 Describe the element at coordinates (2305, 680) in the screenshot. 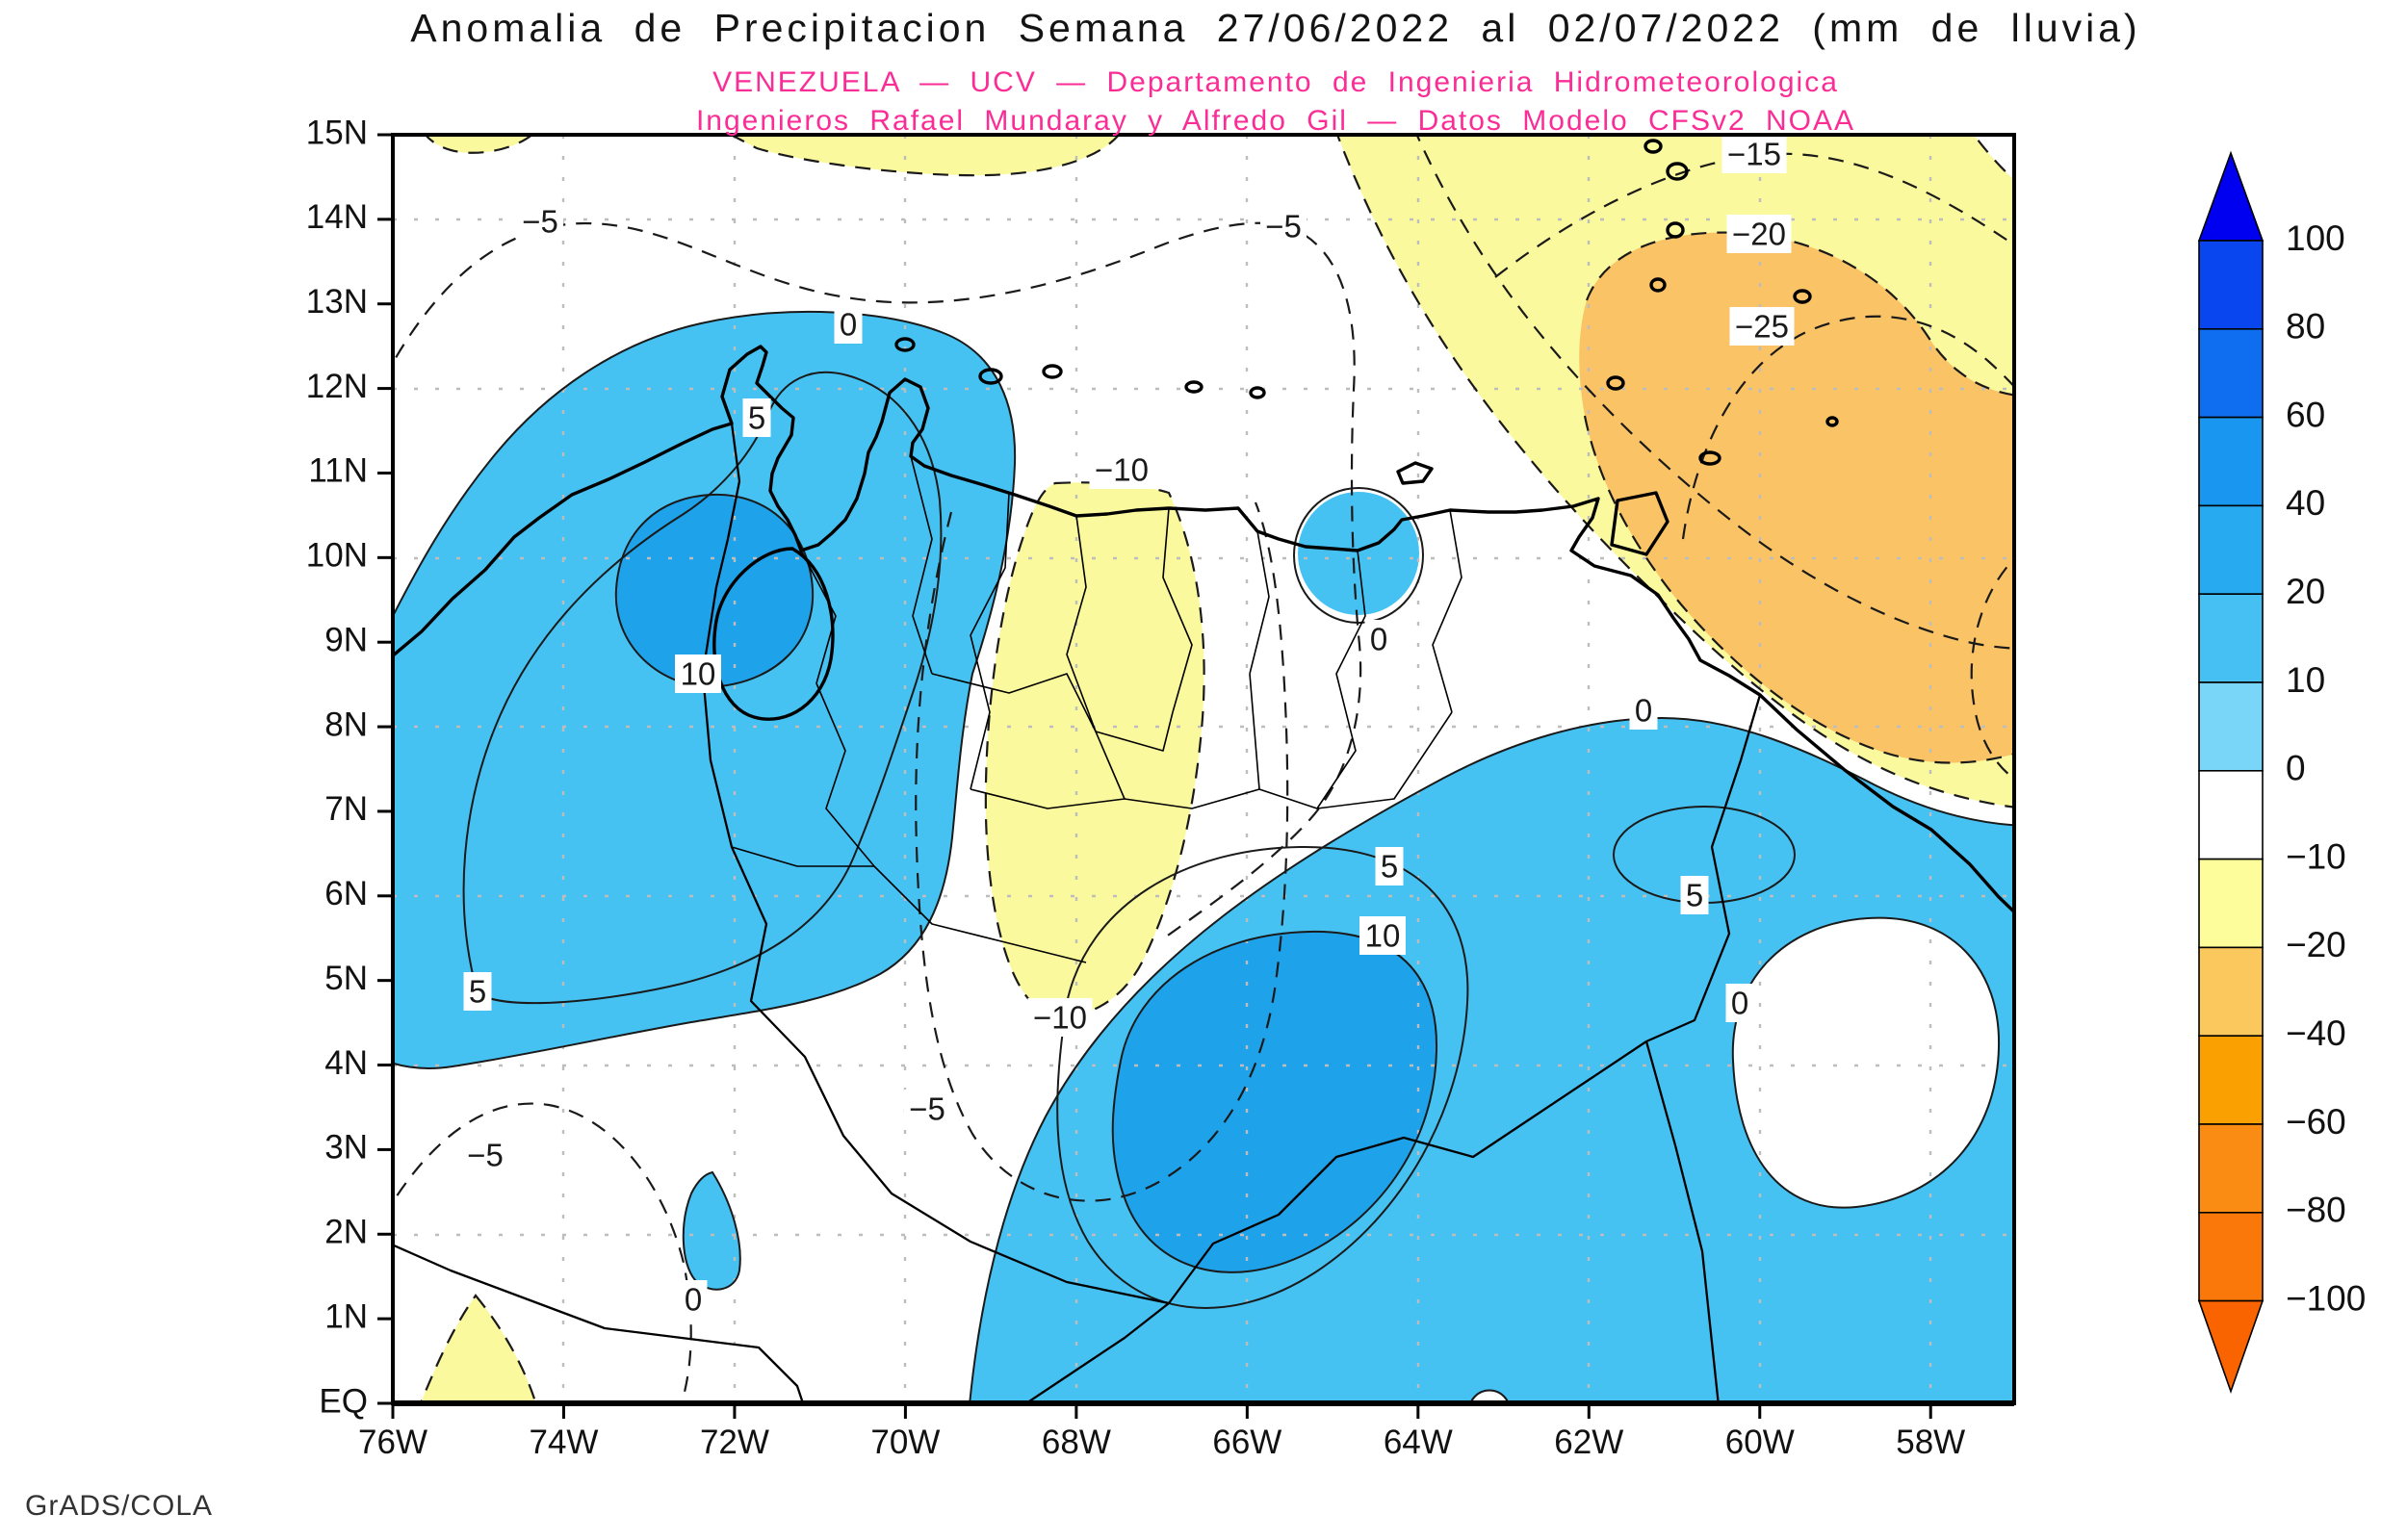

I see `colorbar-tick-label: 10` at that location.